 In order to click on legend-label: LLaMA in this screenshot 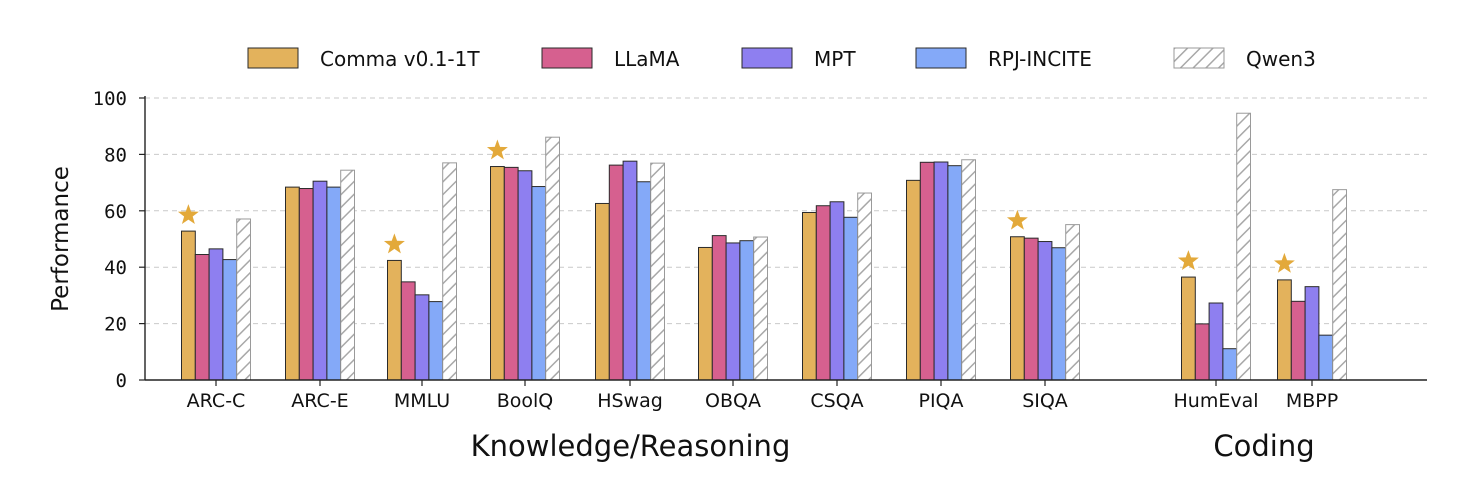, I will do `click(647, 59)`.